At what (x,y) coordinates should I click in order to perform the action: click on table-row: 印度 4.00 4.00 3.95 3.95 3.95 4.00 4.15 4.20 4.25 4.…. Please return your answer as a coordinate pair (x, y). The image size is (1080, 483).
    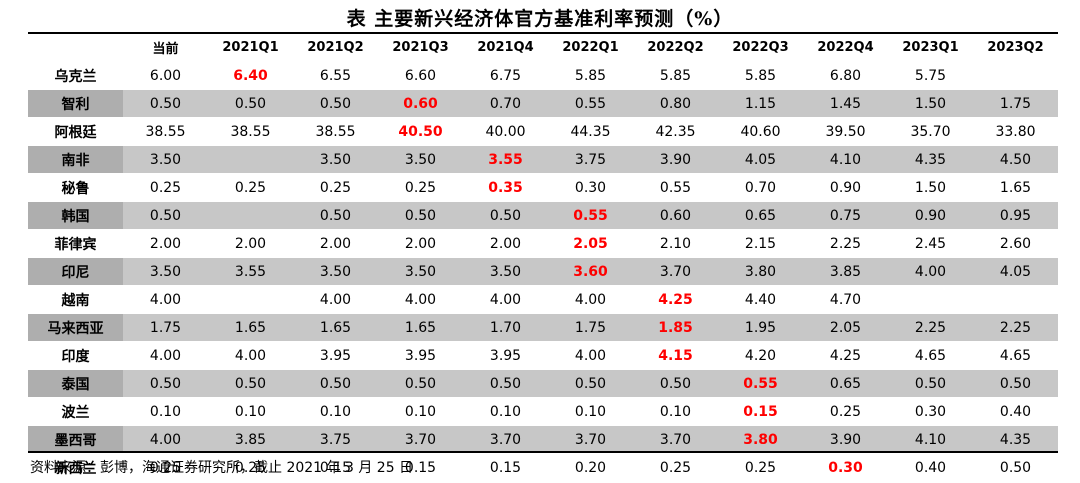
    Looking at the image, I should click on (543, 355).